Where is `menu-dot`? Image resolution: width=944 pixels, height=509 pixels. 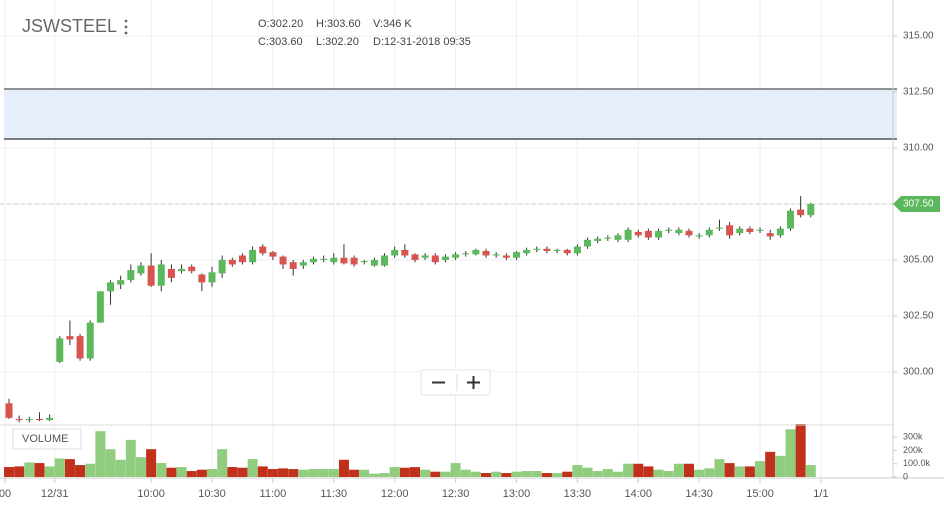 menu-dot is located at coordinates (126, 21).